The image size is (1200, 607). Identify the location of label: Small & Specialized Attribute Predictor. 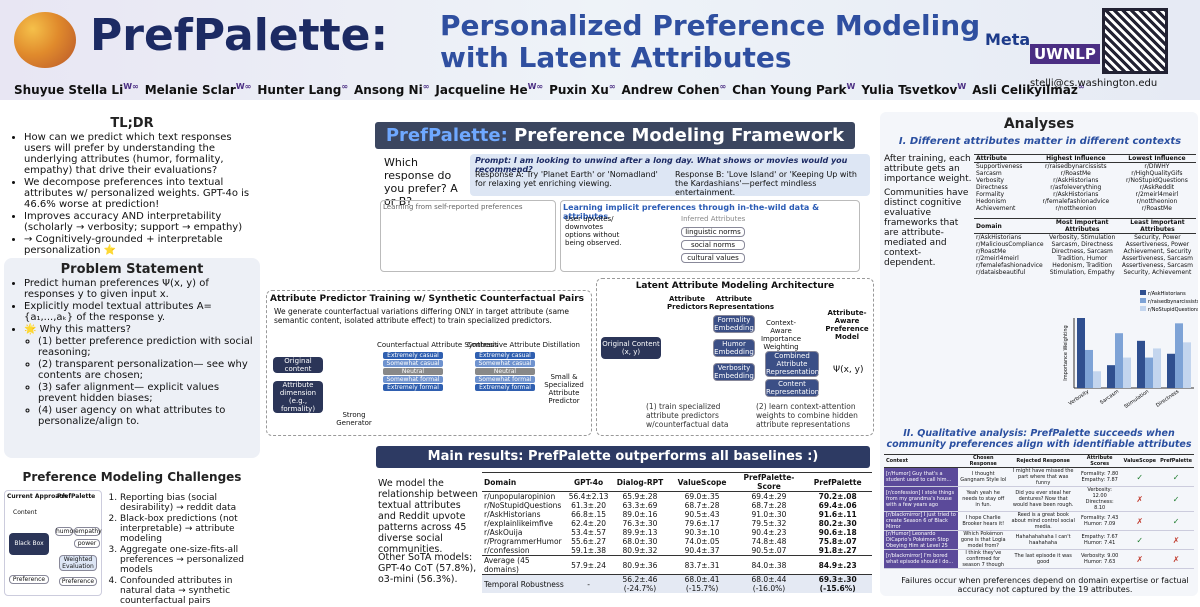
(564, 389).